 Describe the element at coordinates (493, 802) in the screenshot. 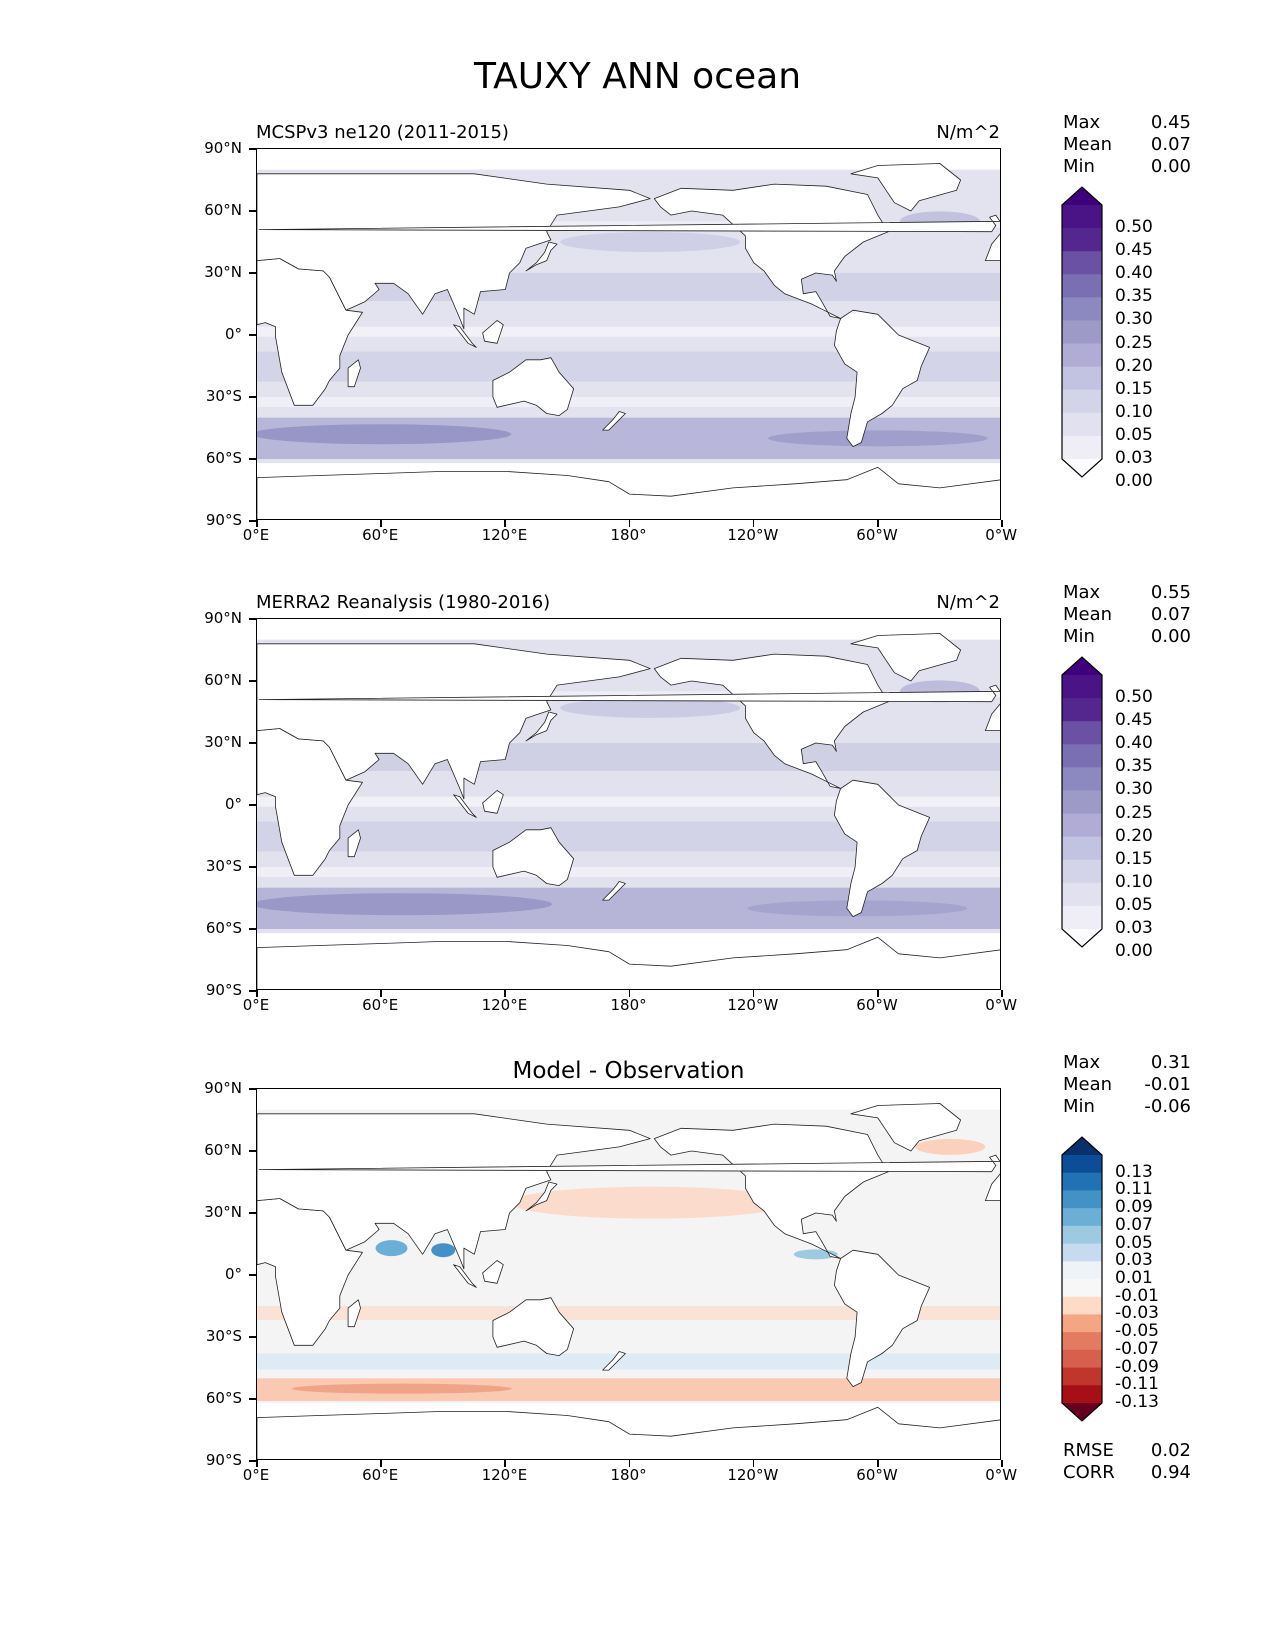

I see `borneo-land` at that location.